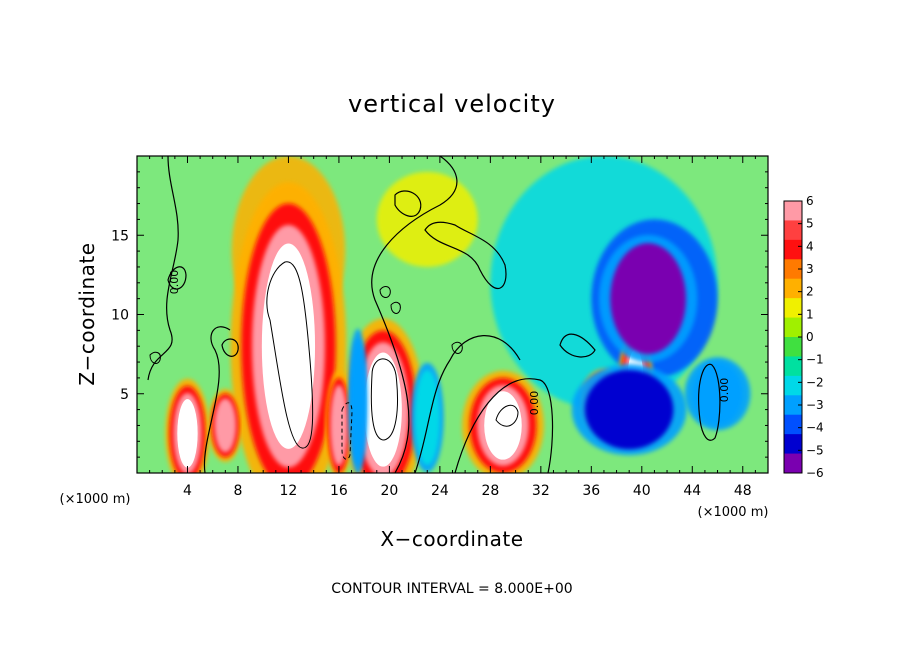 The width and height of the screenshot is (904, 654). Describe the element at coordinates (389, 491) in the screenshot. I see `x-tick-label: 20` at that location.